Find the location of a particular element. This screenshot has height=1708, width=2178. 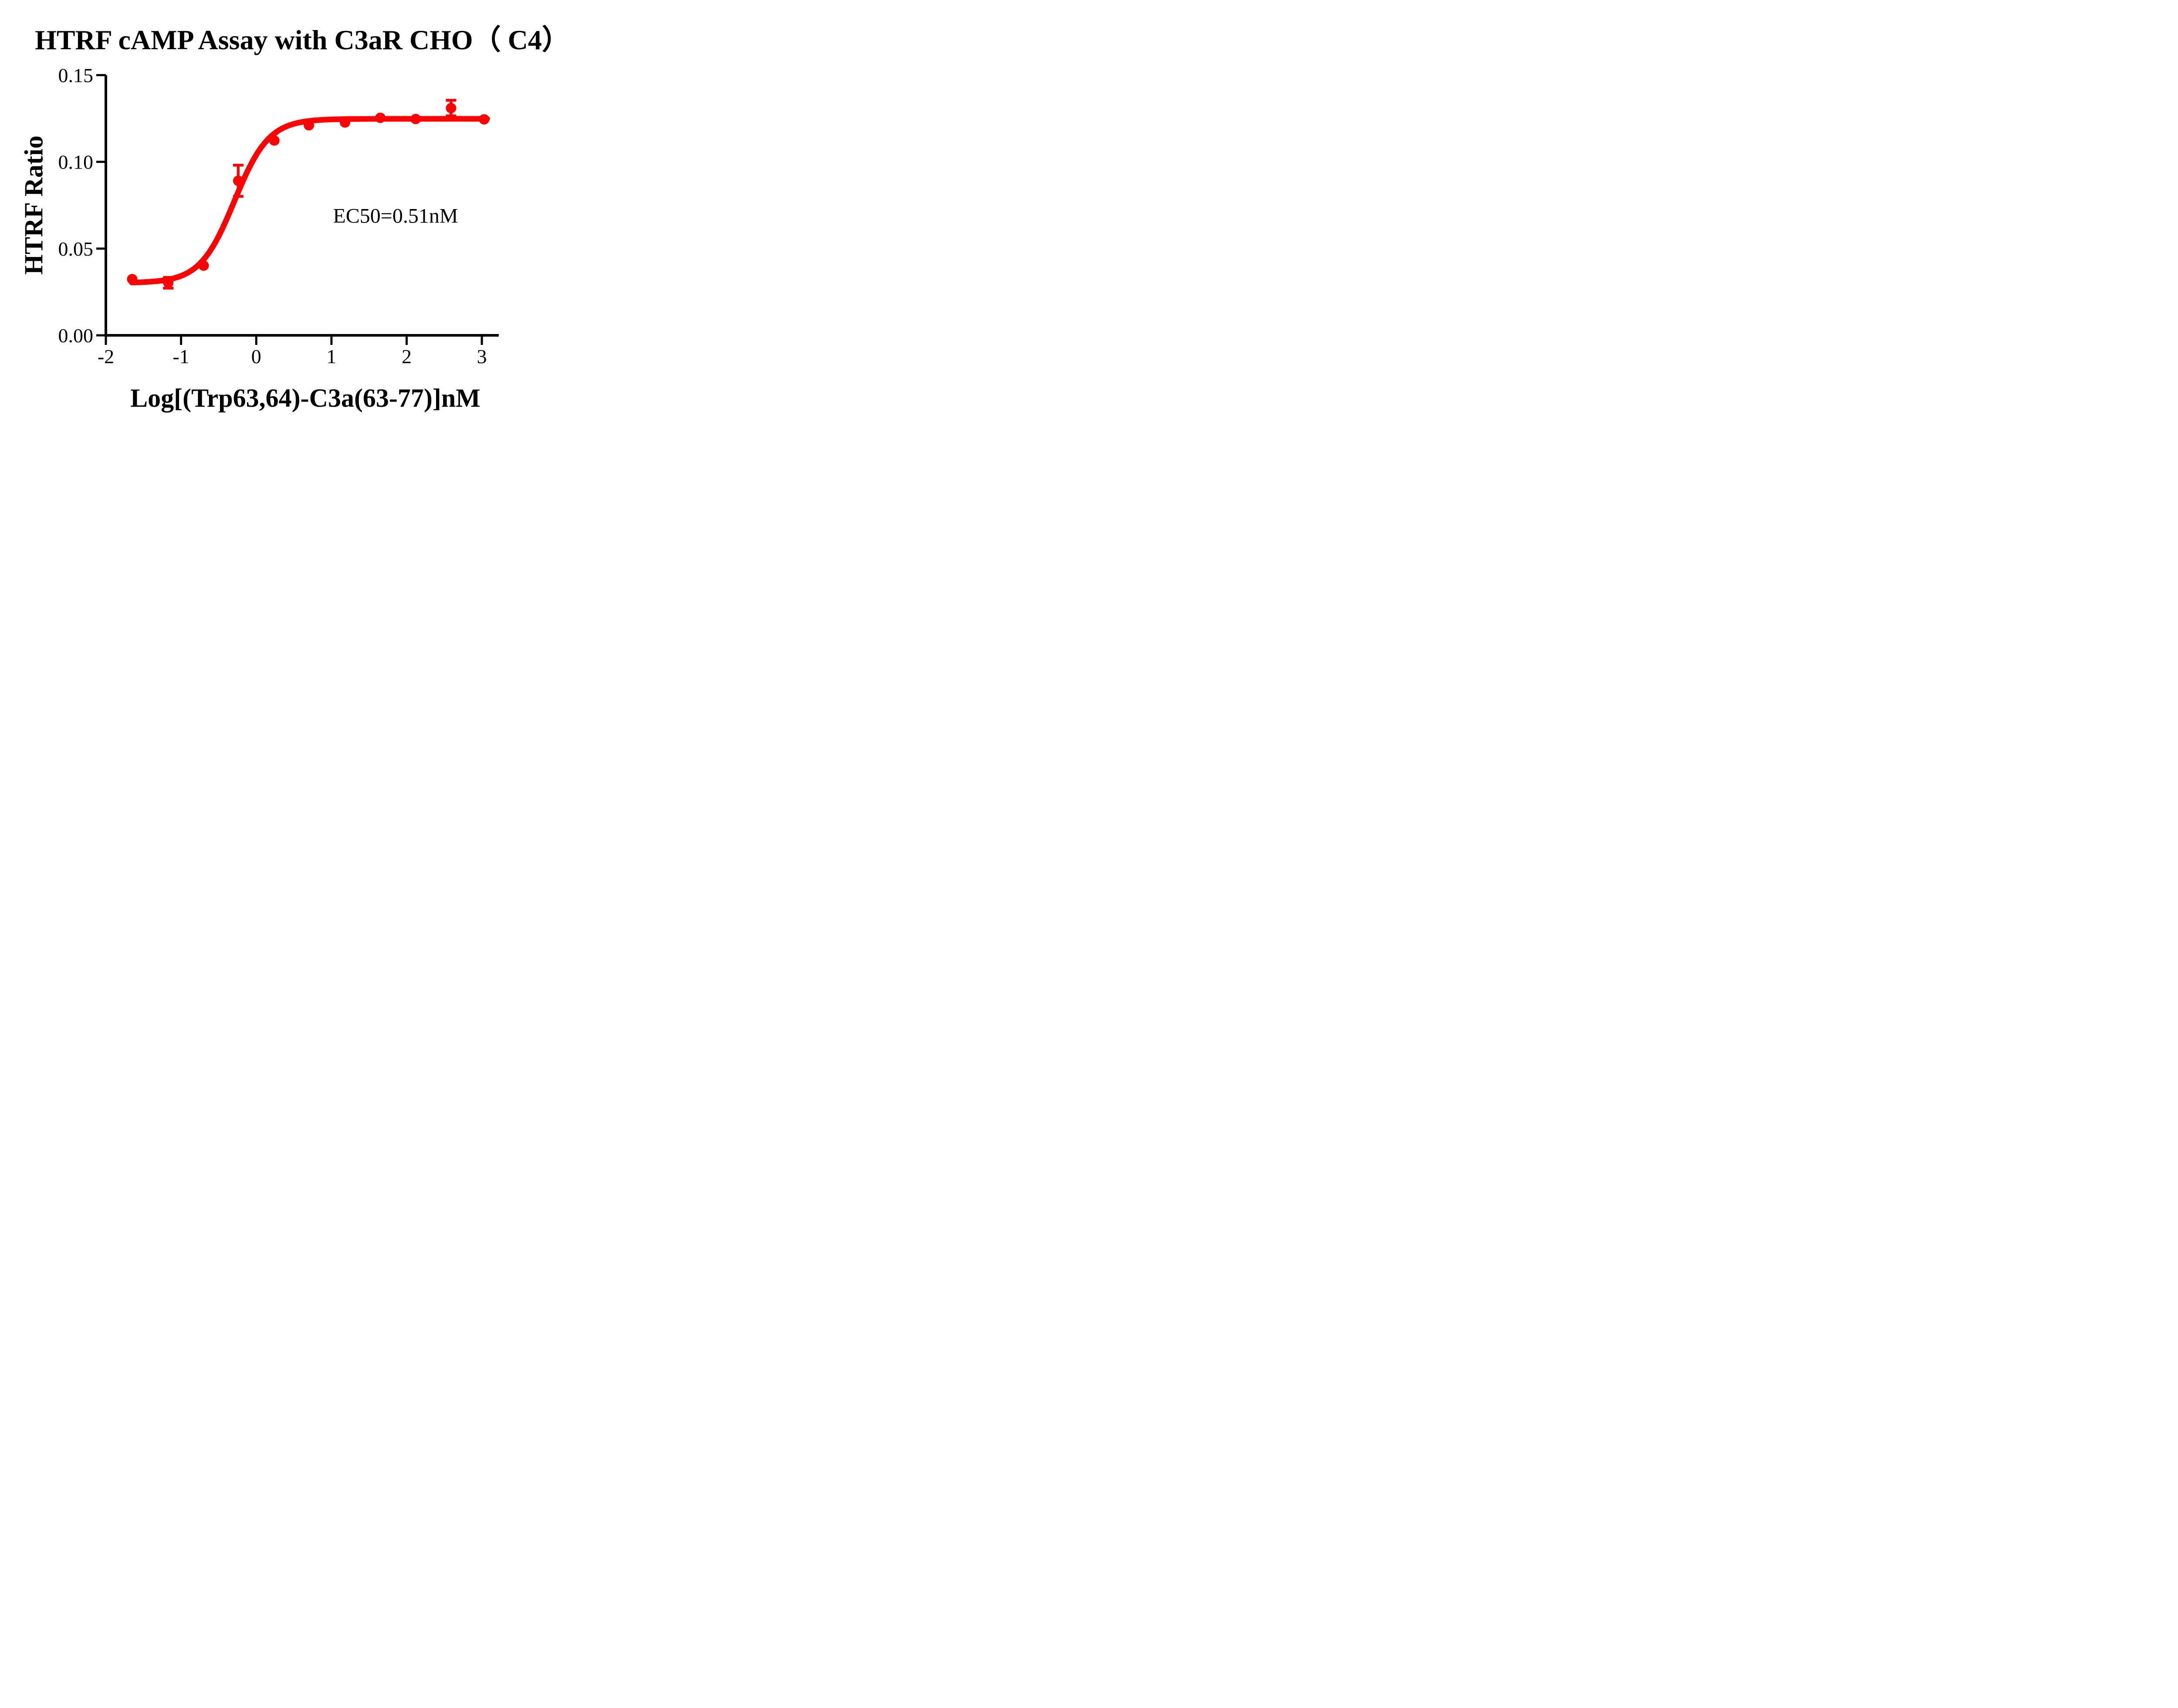

x-tick-label: -2 is located at coordinates (106, 356).